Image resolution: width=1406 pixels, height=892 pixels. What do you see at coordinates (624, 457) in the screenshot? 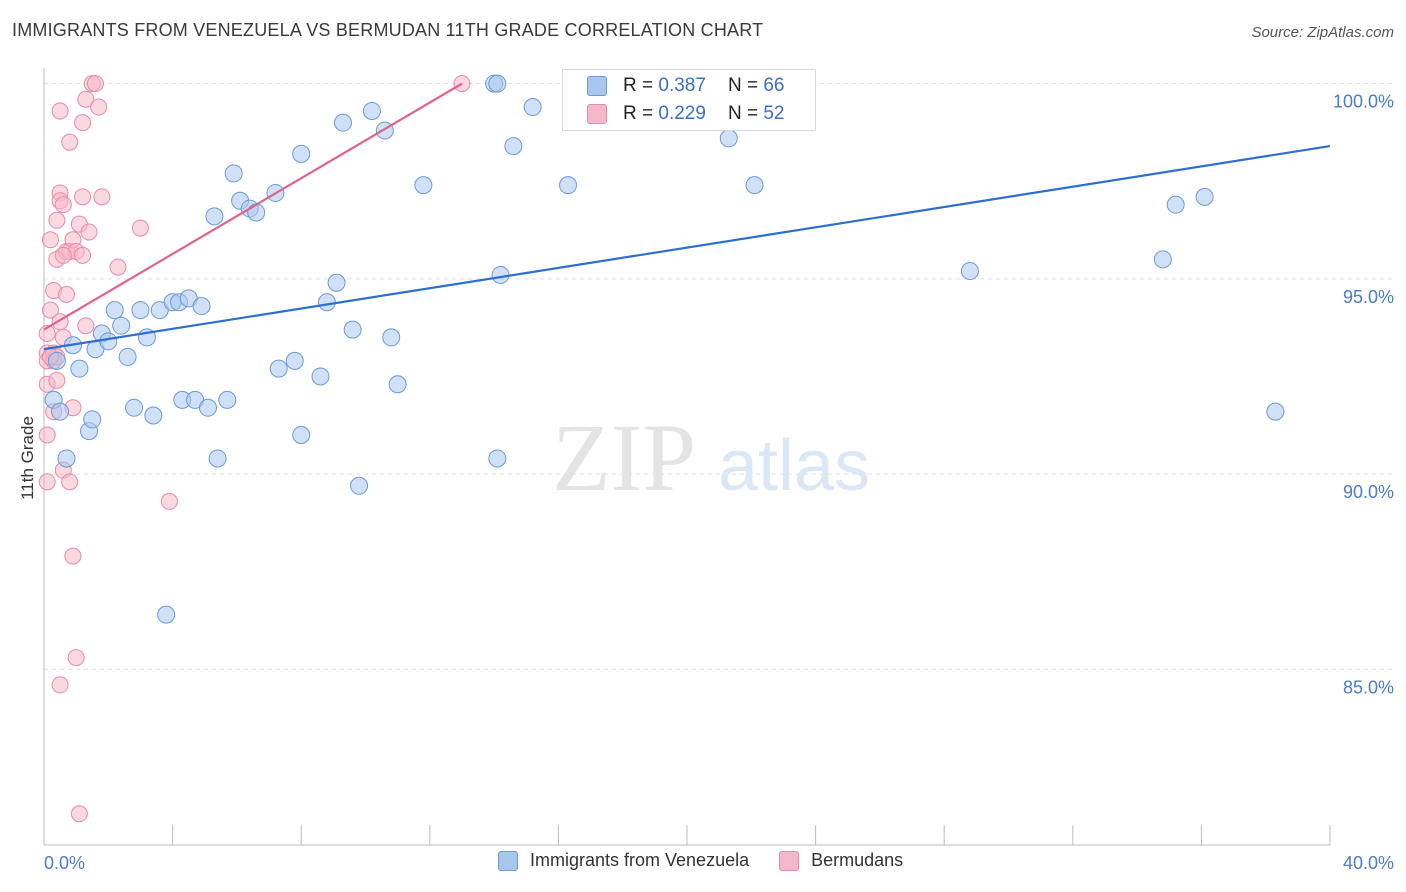
I see `watermark-zip: ZIP` at bounding box center [624, 457].